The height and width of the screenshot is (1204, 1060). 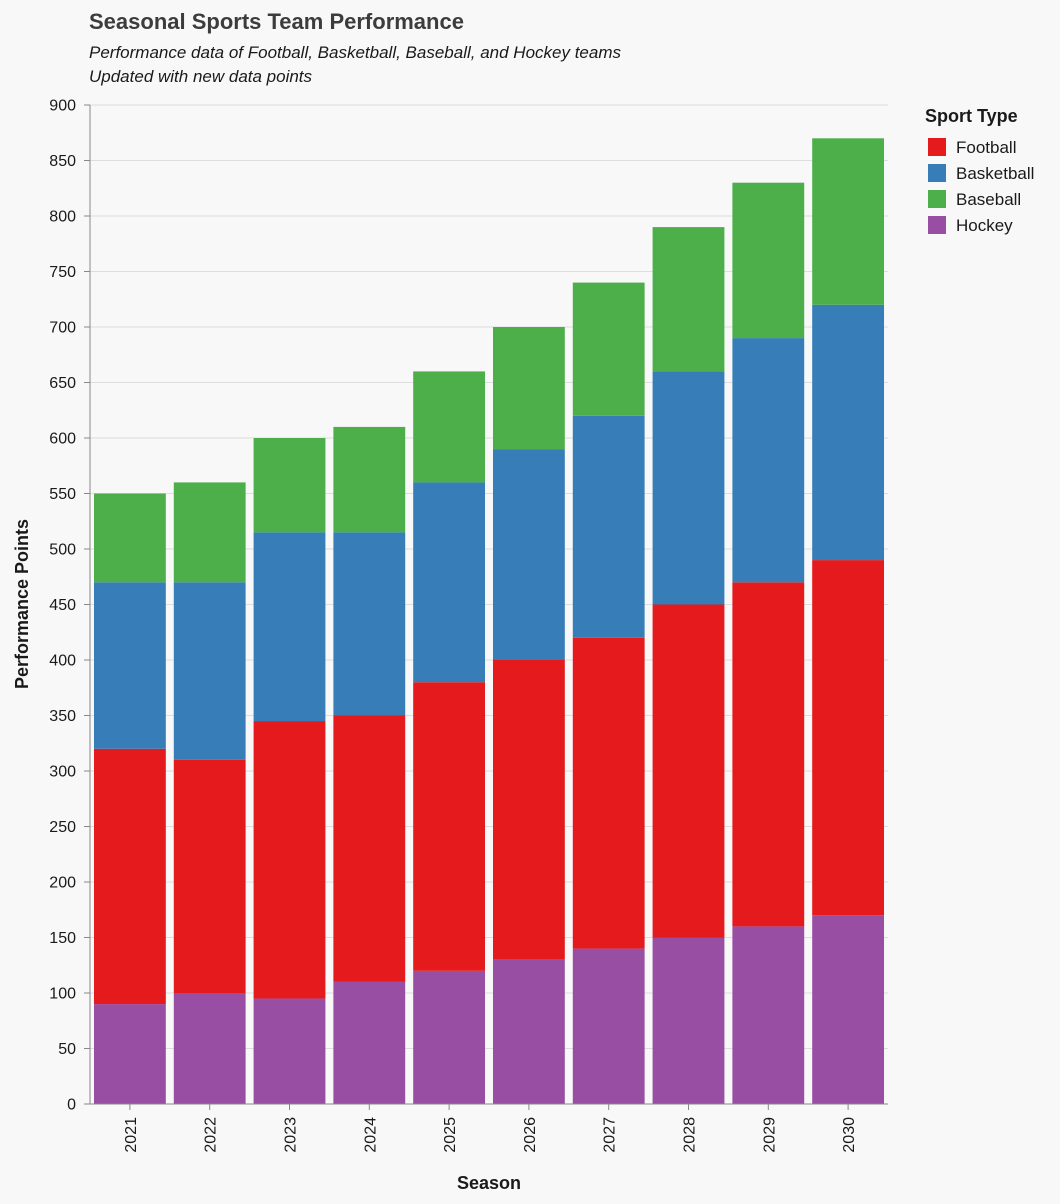 What do you see at coordinates (62, 328) in the screenshot?
I see `y-tick-label: 700` at bounding box center [62, 328].